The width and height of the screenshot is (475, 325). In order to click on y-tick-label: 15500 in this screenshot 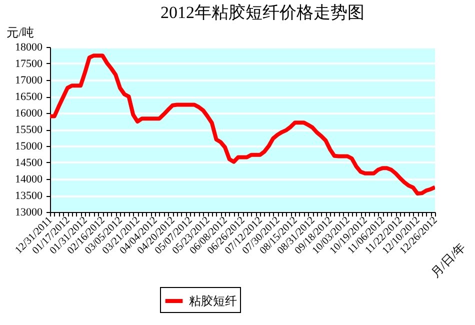, I will do `click(29, 130)`.